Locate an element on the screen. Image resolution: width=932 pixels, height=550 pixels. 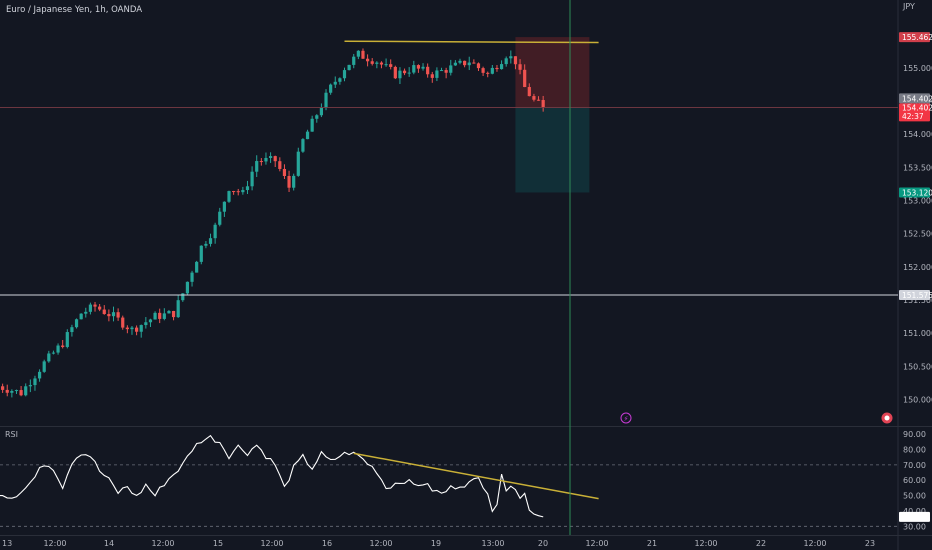
rsi-trendline is located at coordinates (476, 476).